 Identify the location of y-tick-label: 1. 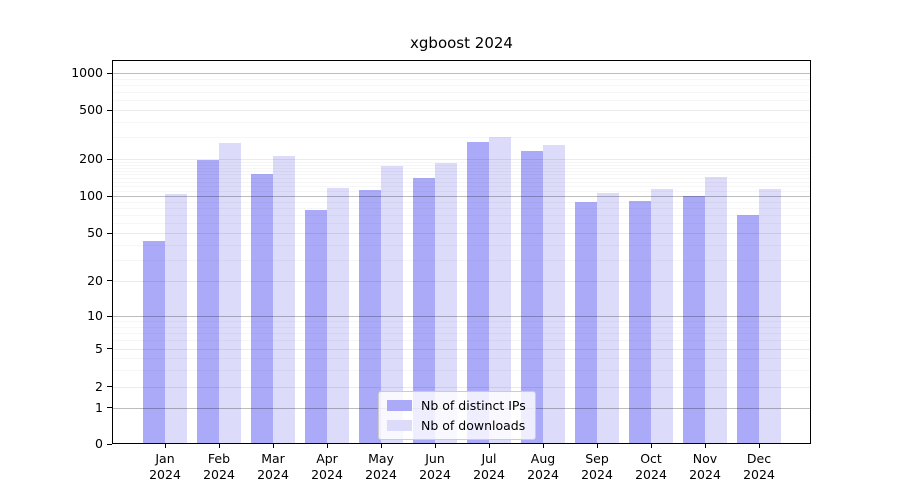
(99, 407).